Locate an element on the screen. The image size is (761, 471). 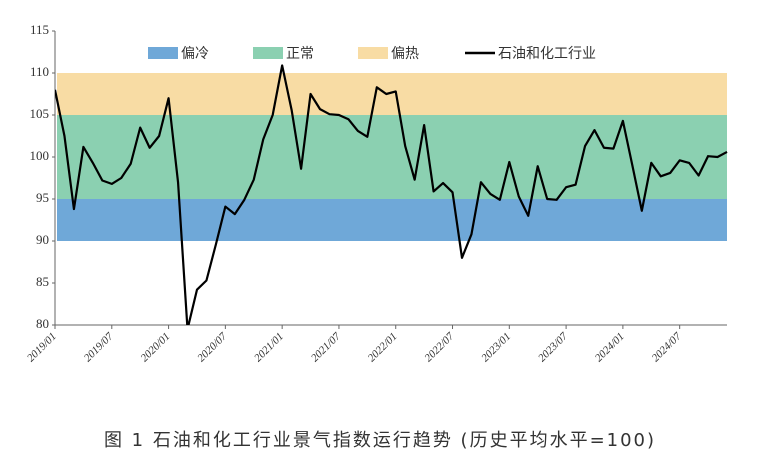
legend-label: 正常 is located at coordinates (300, 54).